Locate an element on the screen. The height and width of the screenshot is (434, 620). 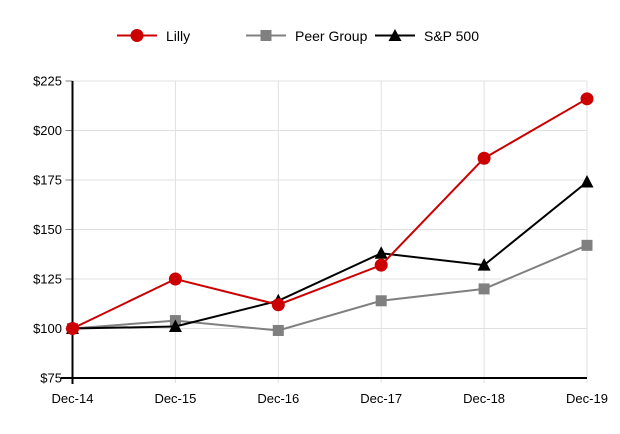
square-marker-icon is located at coordinates (266, 35).